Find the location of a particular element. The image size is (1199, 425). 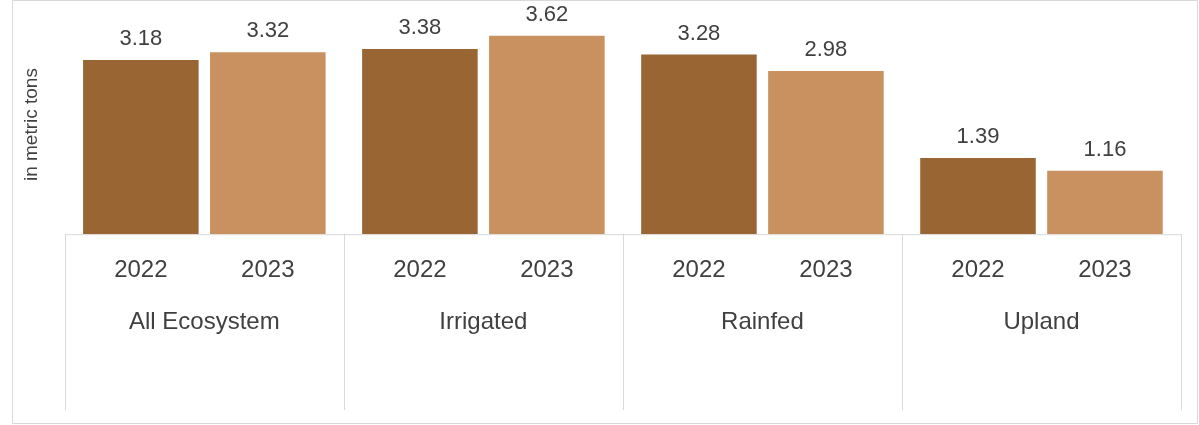

x-tick-label: Rainfed is located at coordinates (762, 321).